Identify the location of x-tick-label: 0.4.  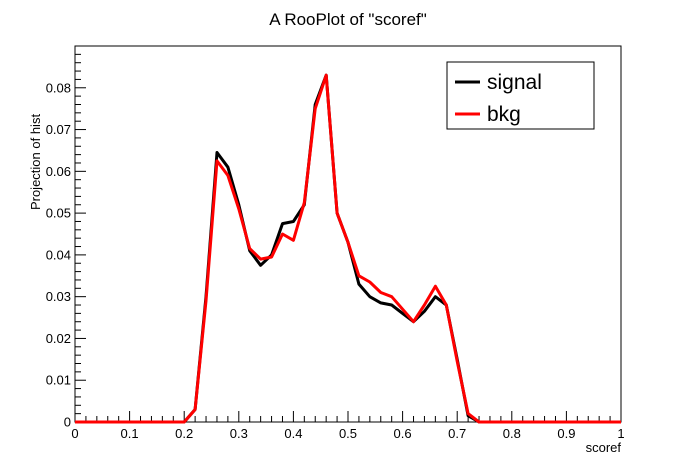
(293, 433).